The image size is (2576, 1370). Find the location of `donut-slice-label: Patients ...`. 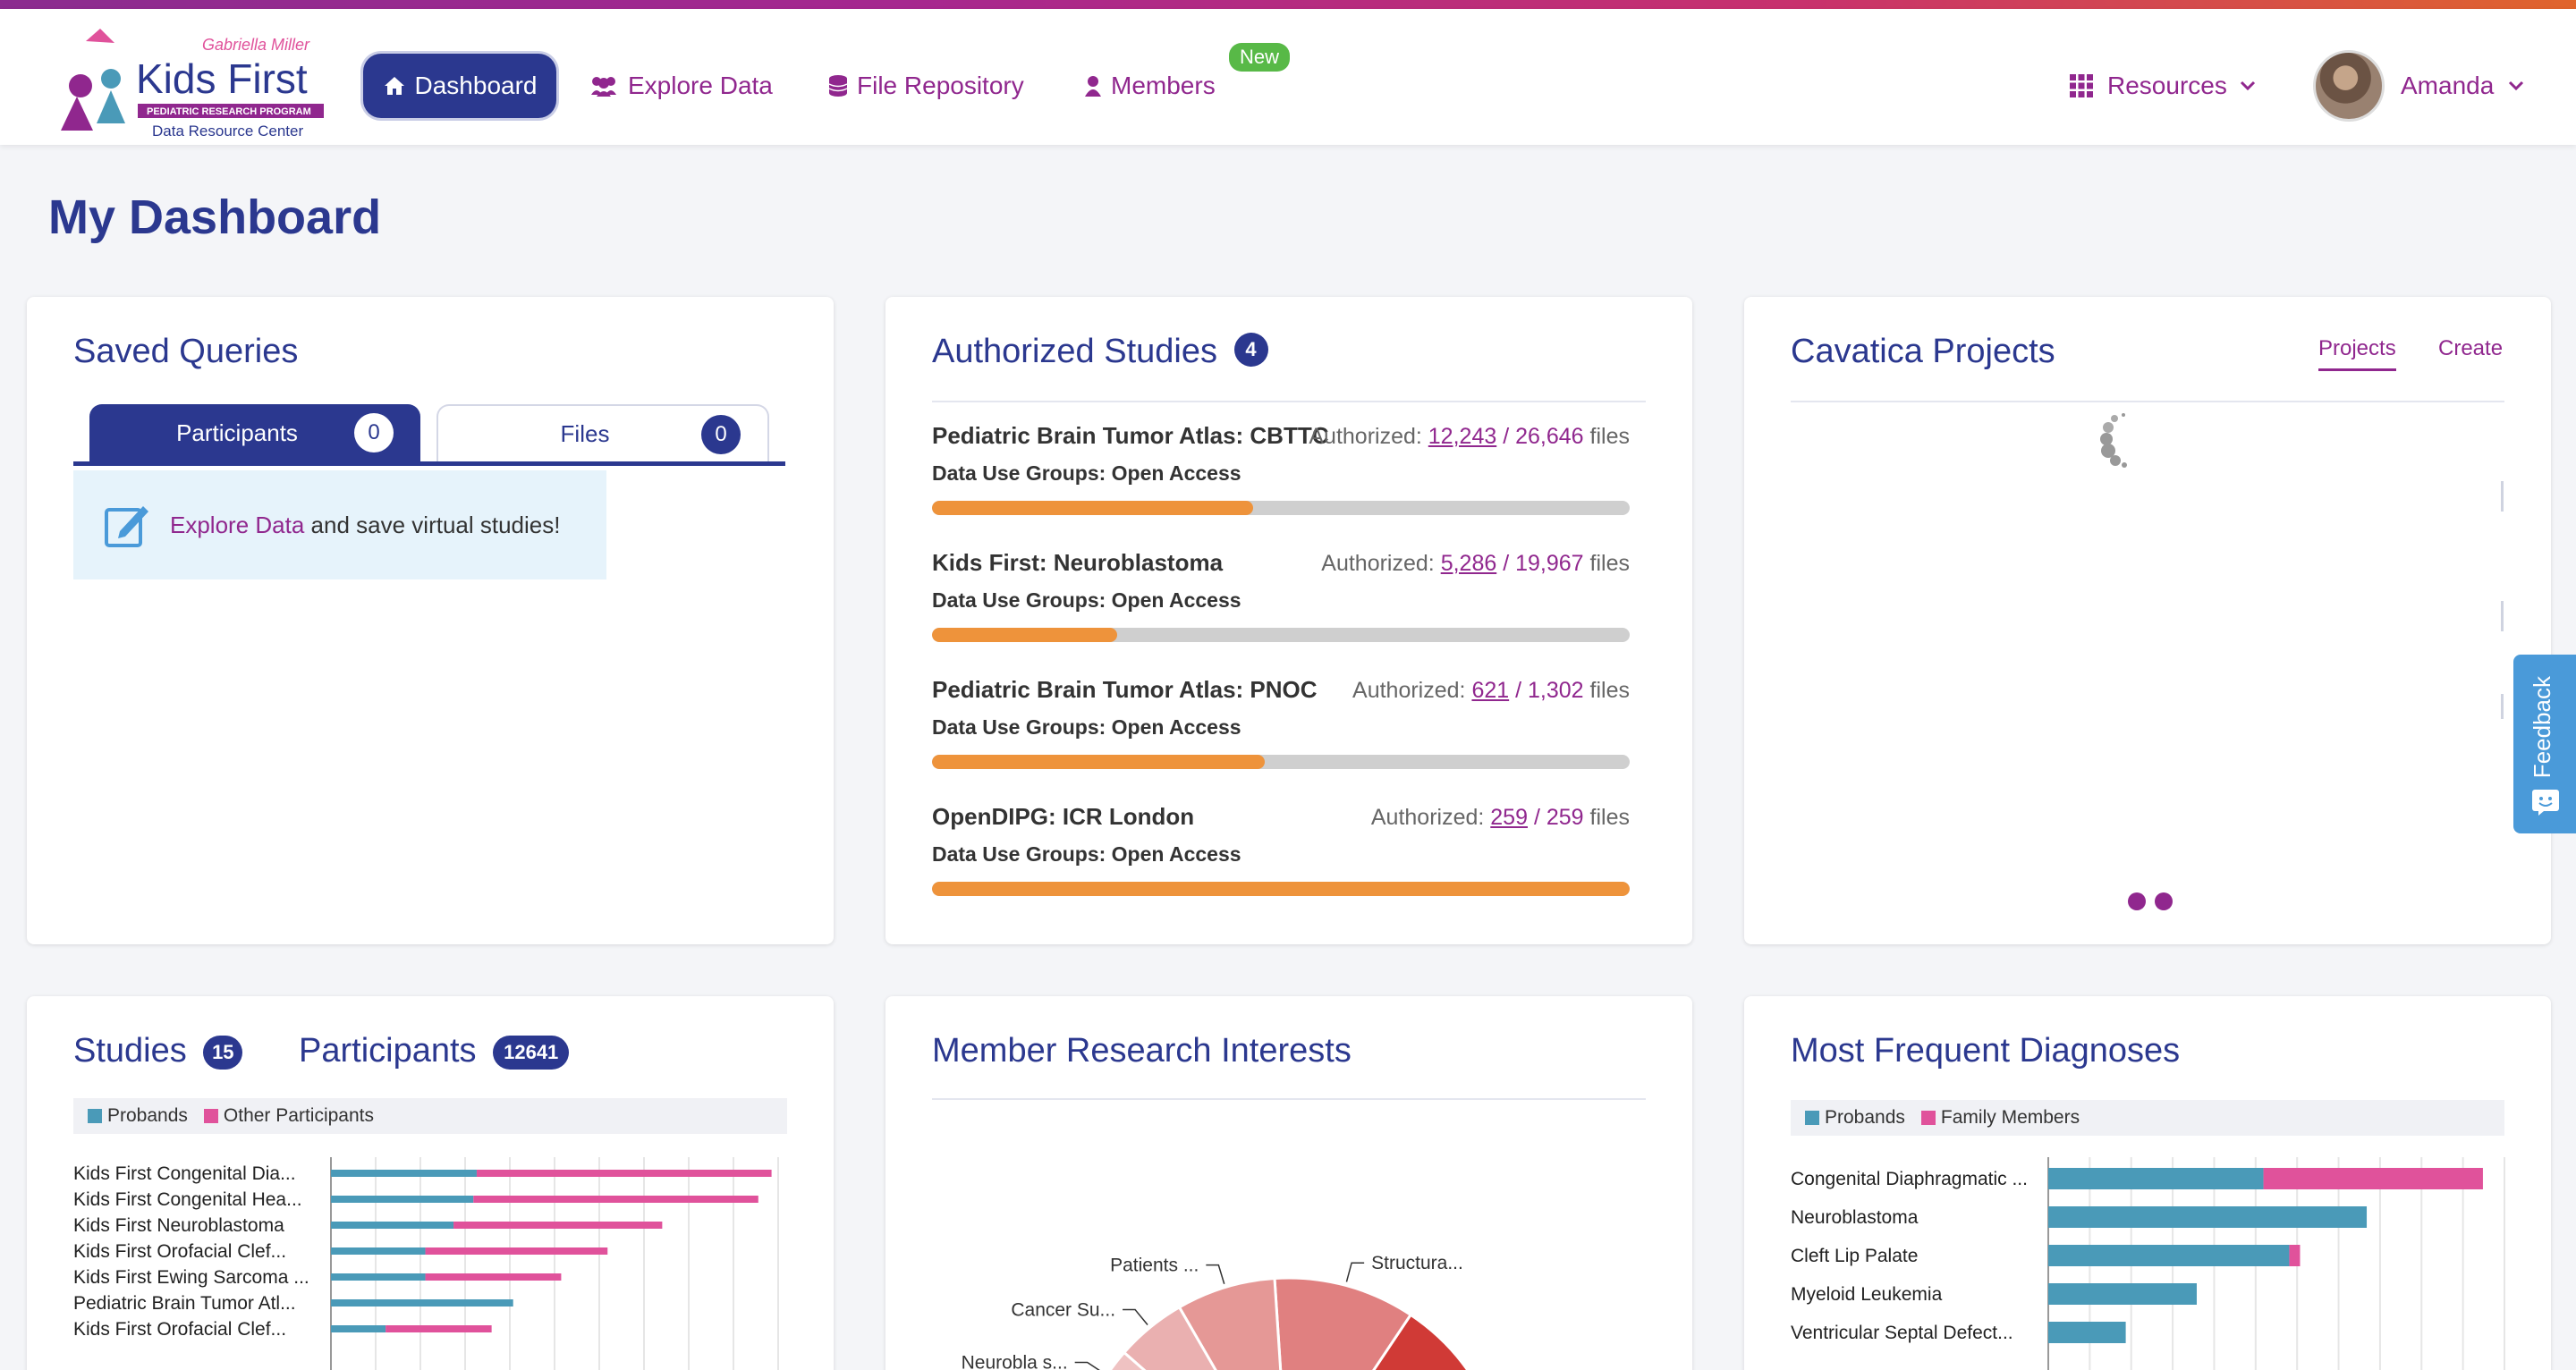

donut-slice-label: Patients ... is located at coordinates (1154, 1266).